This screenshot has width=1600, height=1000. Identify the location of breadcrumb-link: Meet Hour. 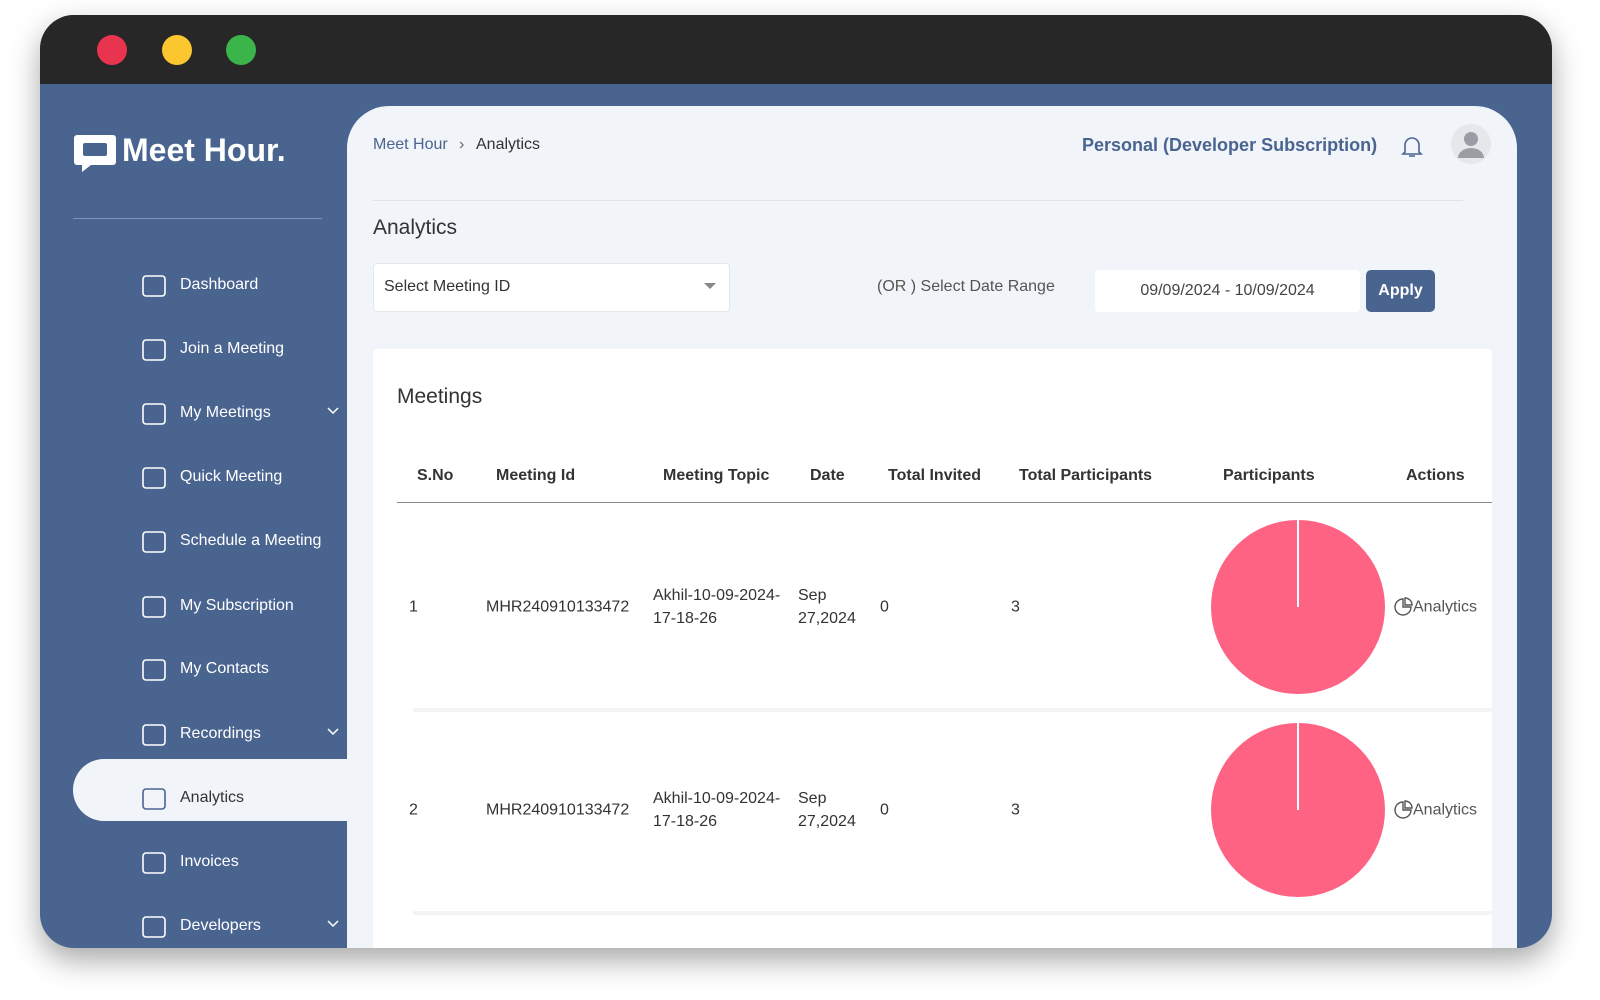
(410, 144).